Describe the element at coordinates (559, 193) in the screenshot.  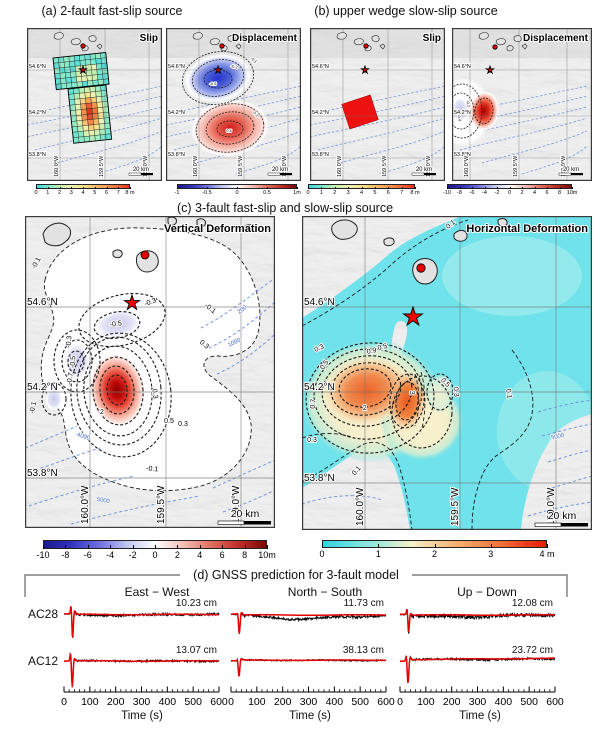
I see `colorbar-tick-label: 8` at that location.